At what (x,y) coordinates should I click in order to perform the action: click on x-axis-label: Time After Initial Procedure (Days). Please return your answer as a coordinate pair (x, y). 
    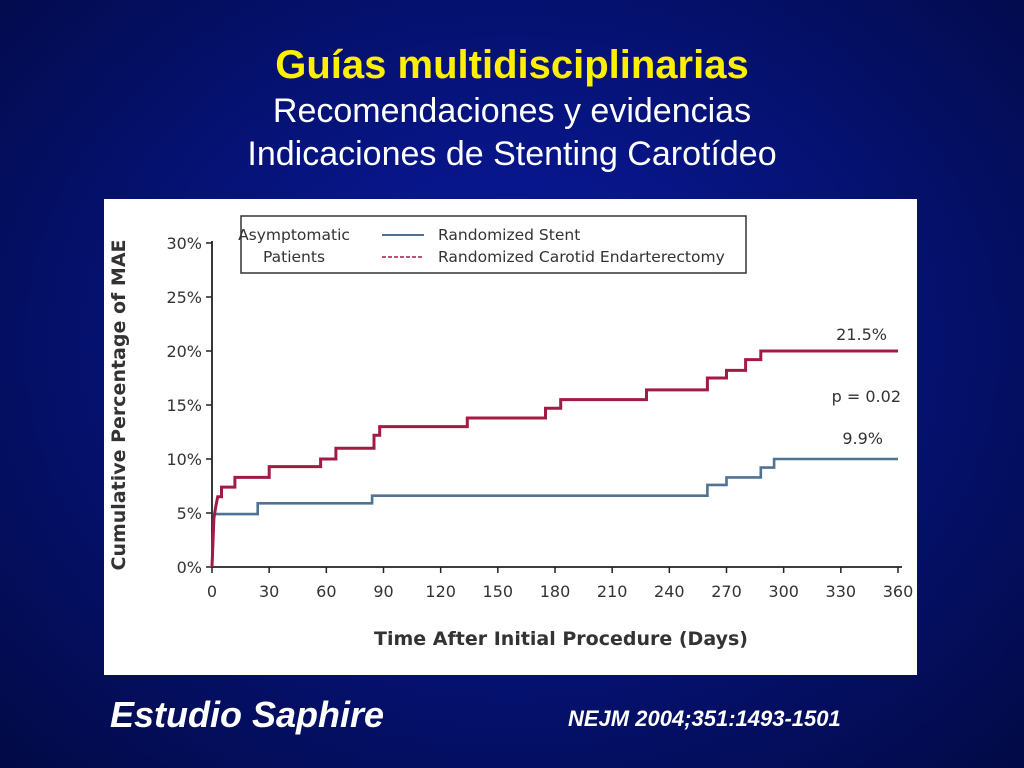
    Looking at the image, I should click on (561, 639).